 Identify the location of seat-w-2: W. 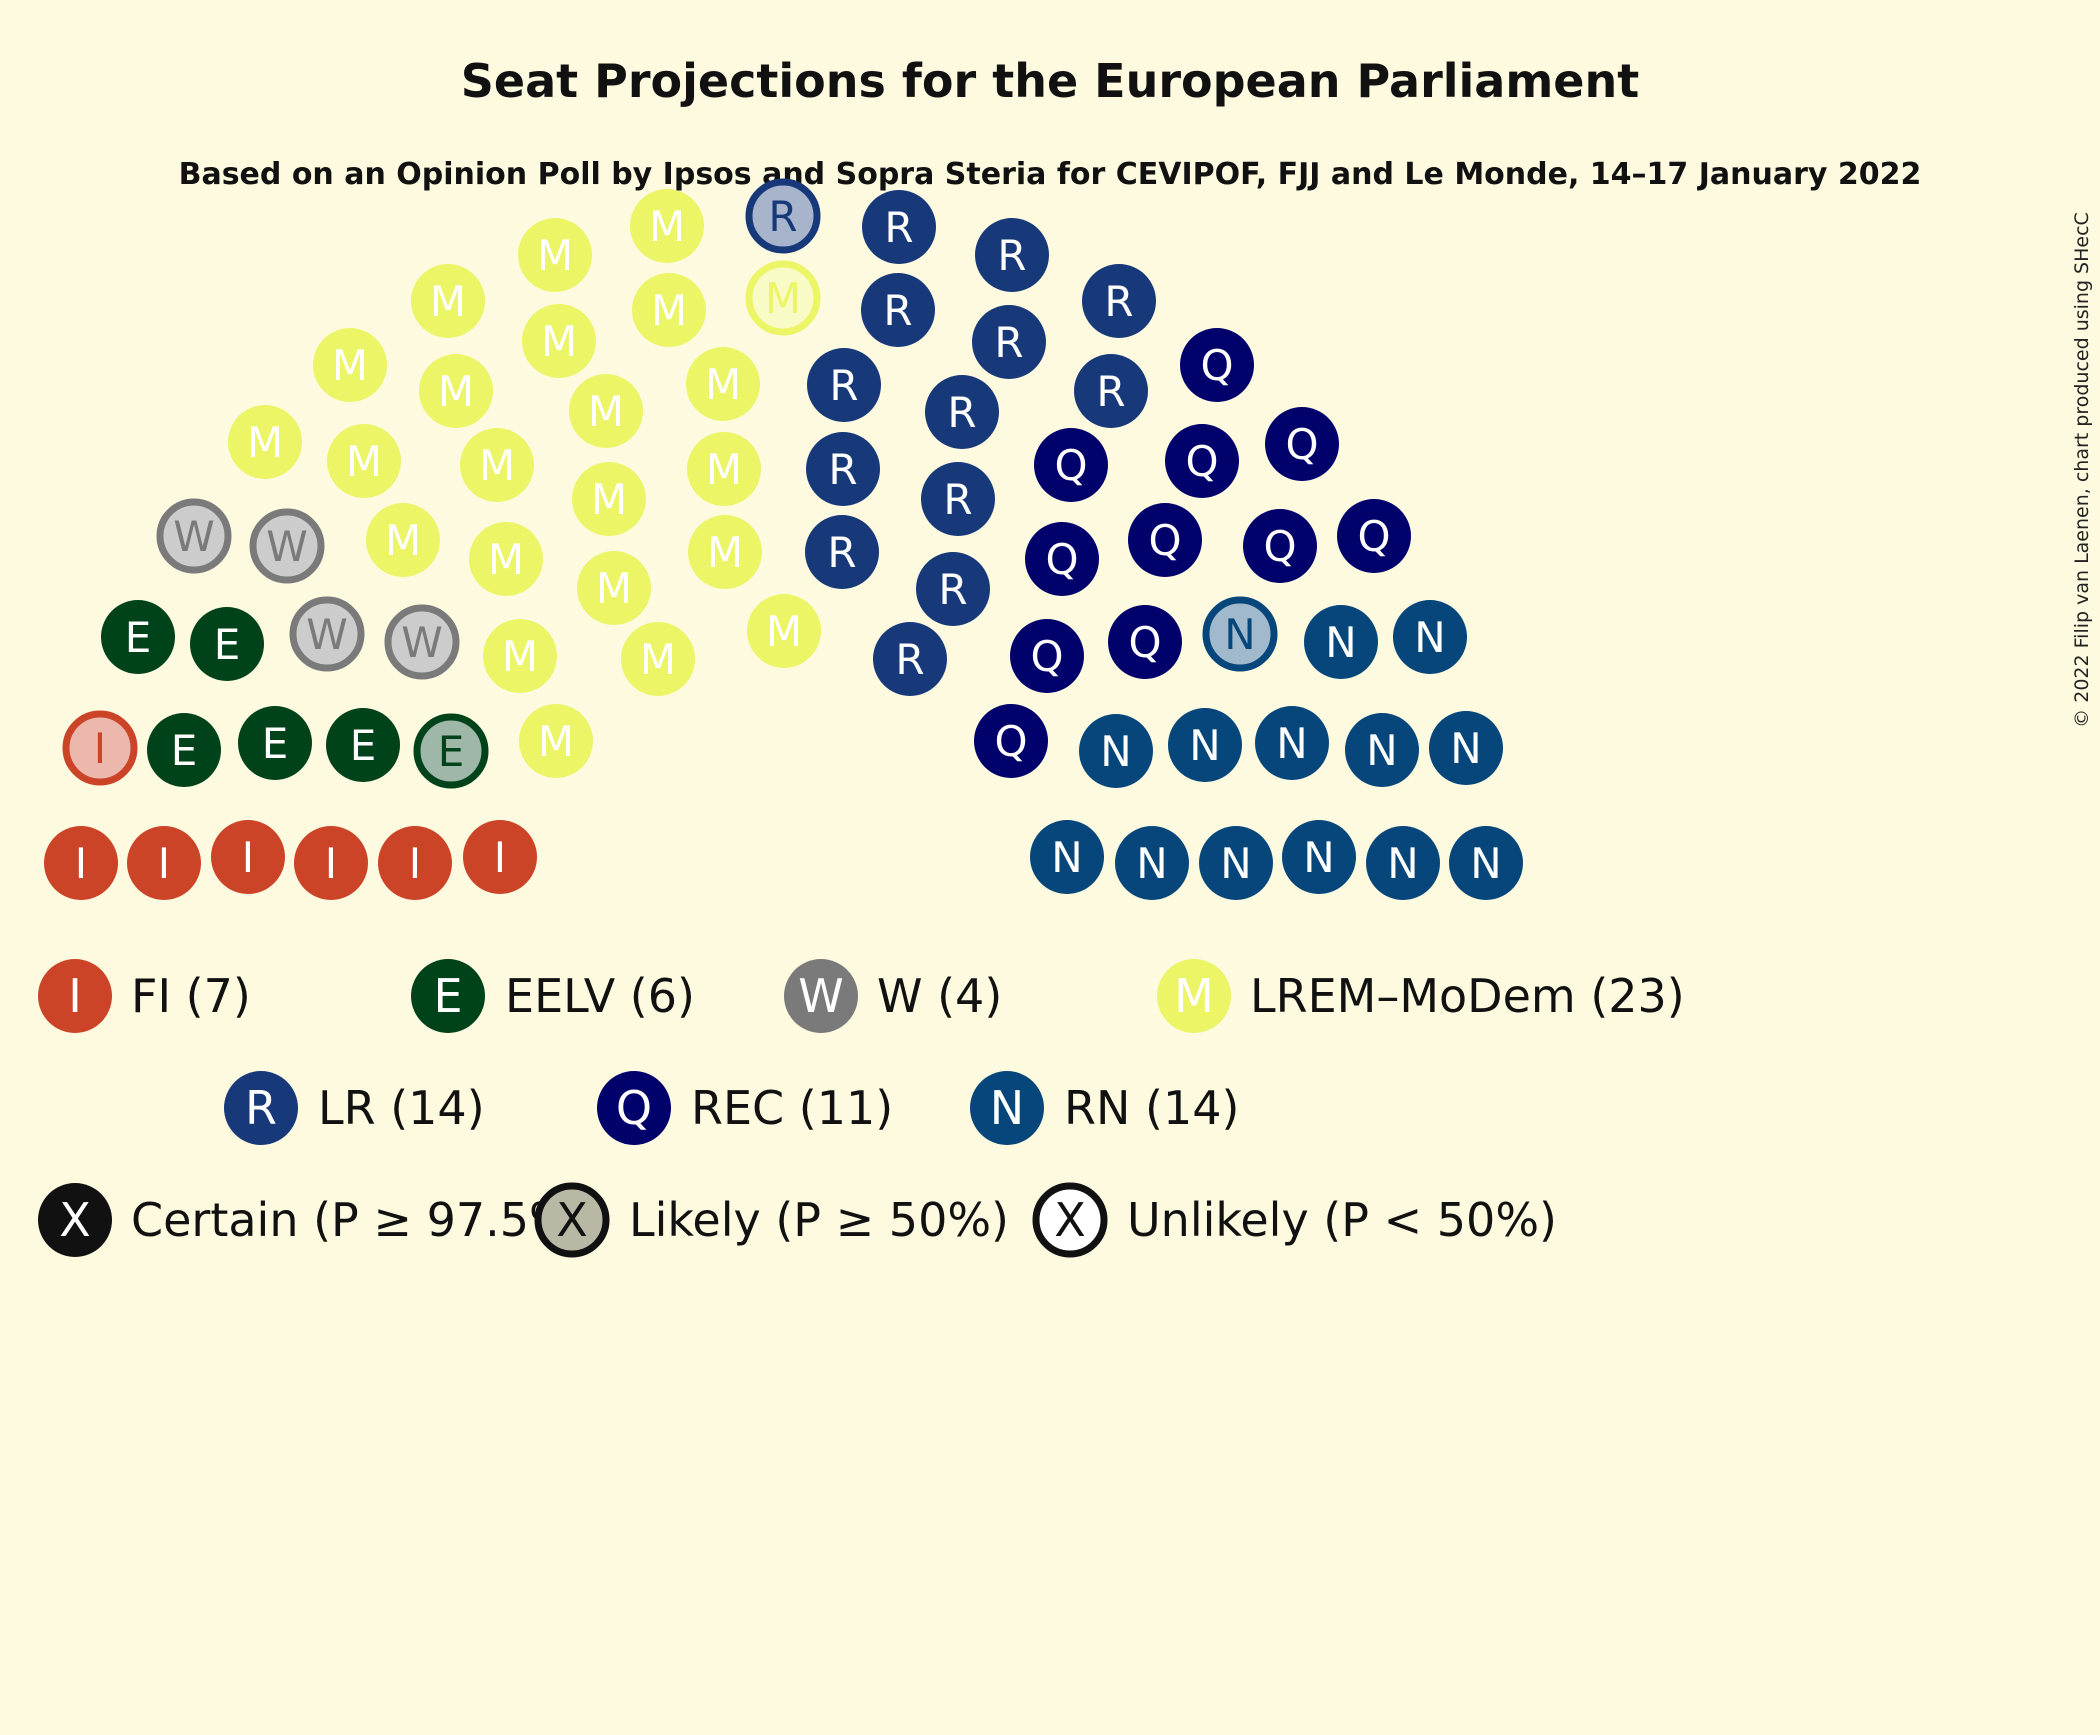
(287, 546).